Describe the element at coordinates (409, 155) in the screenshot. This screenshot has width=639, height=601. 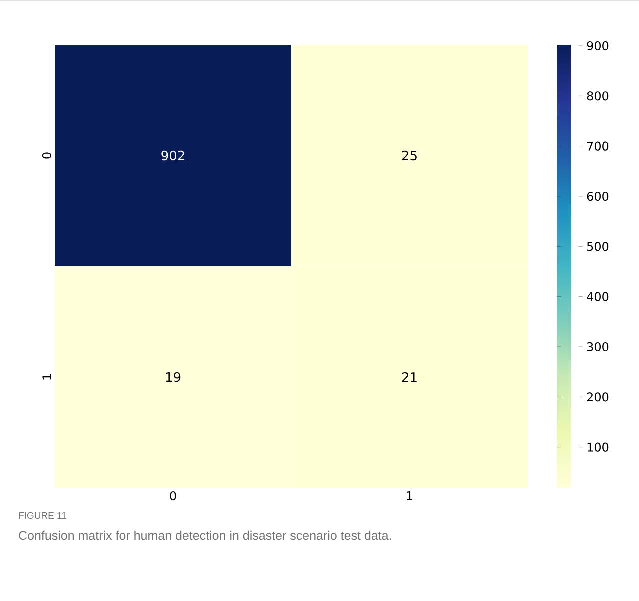
I see `data-label: 25` at that location.